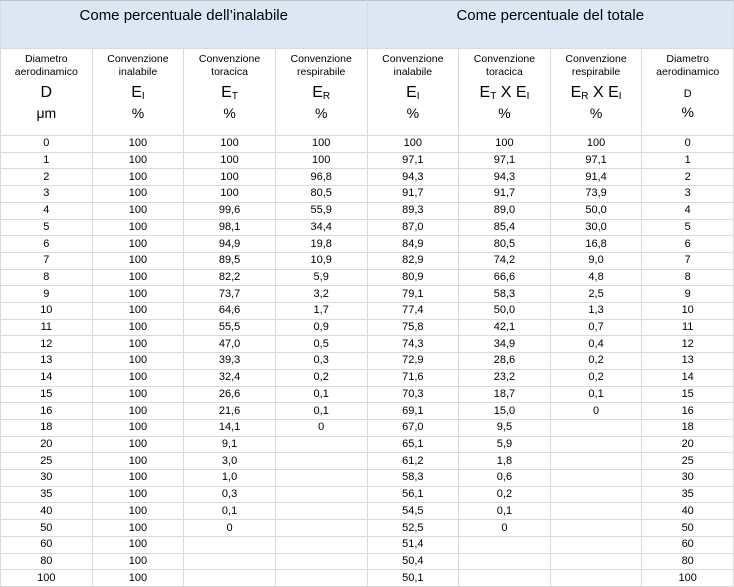 Image resolution: width=734 pixels, height=587 pixels. What do you see at coordinates (321, 344) in the screenshot?
I see `table-cell: 0,5` at bounding box center [321, 344].